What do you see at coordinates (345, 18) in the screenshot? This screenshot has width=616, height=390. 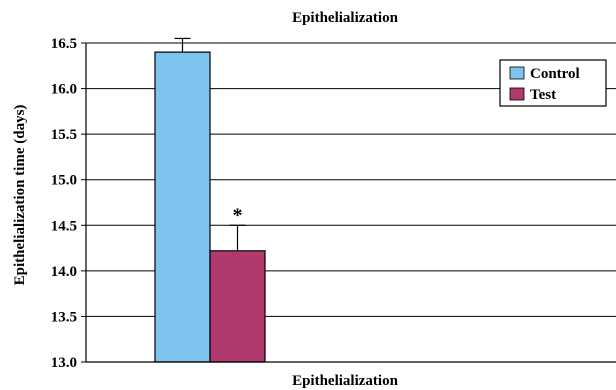 I see `chart-title: Epithelialization` at bounding box center [345, 18].